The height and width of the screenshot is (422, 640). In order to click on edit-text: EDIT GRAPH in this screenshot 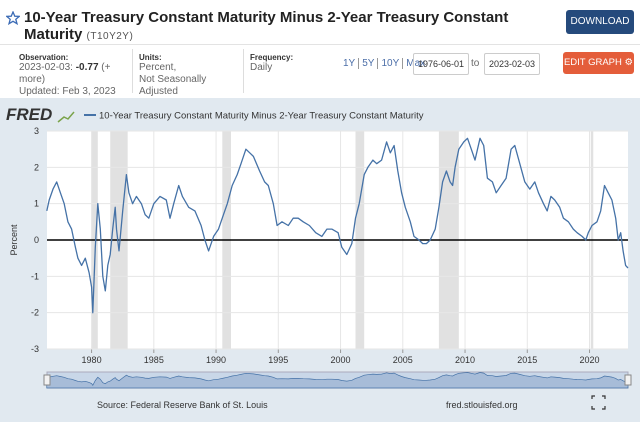, I will do `click(592, 62)`.